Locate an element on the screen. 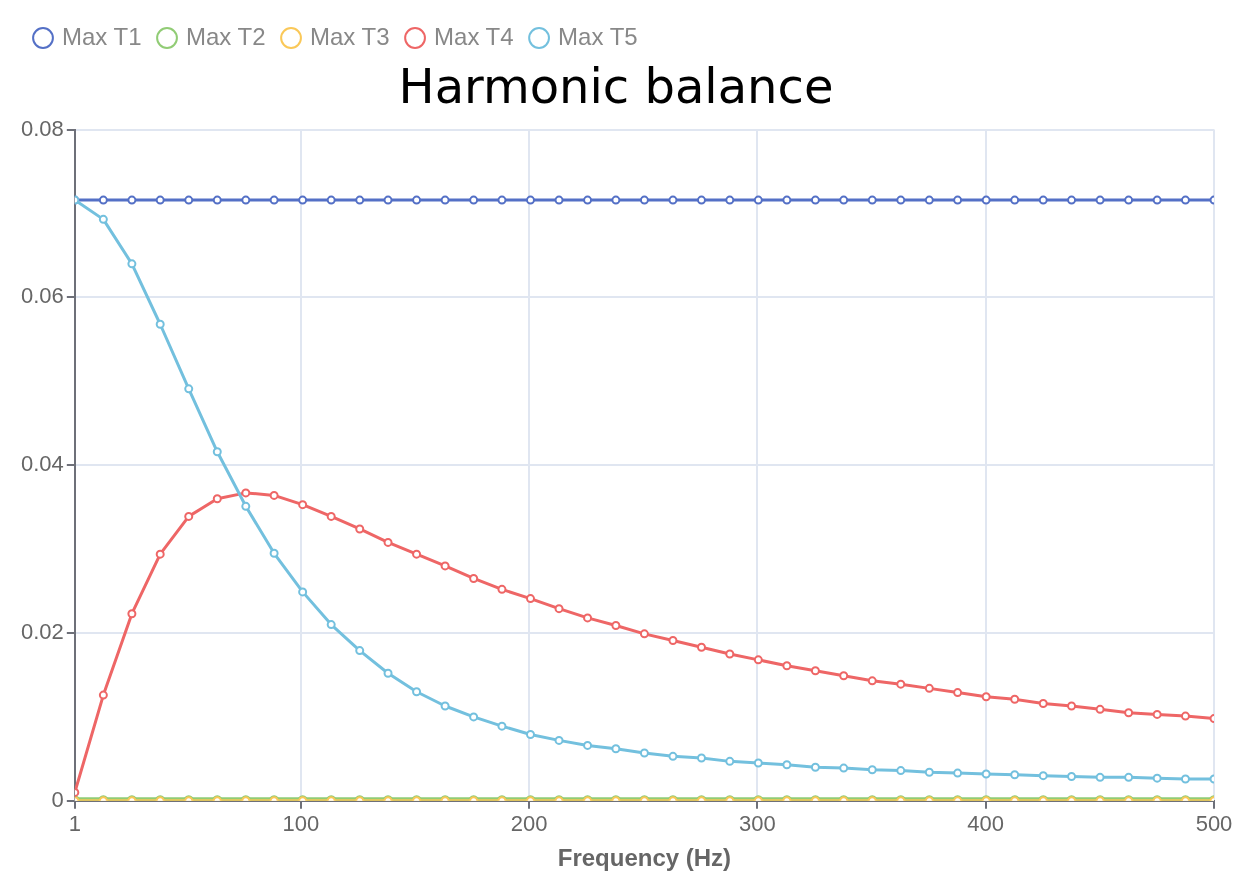  y-tick-label: 0.06 is located at coordinates (42, 296).